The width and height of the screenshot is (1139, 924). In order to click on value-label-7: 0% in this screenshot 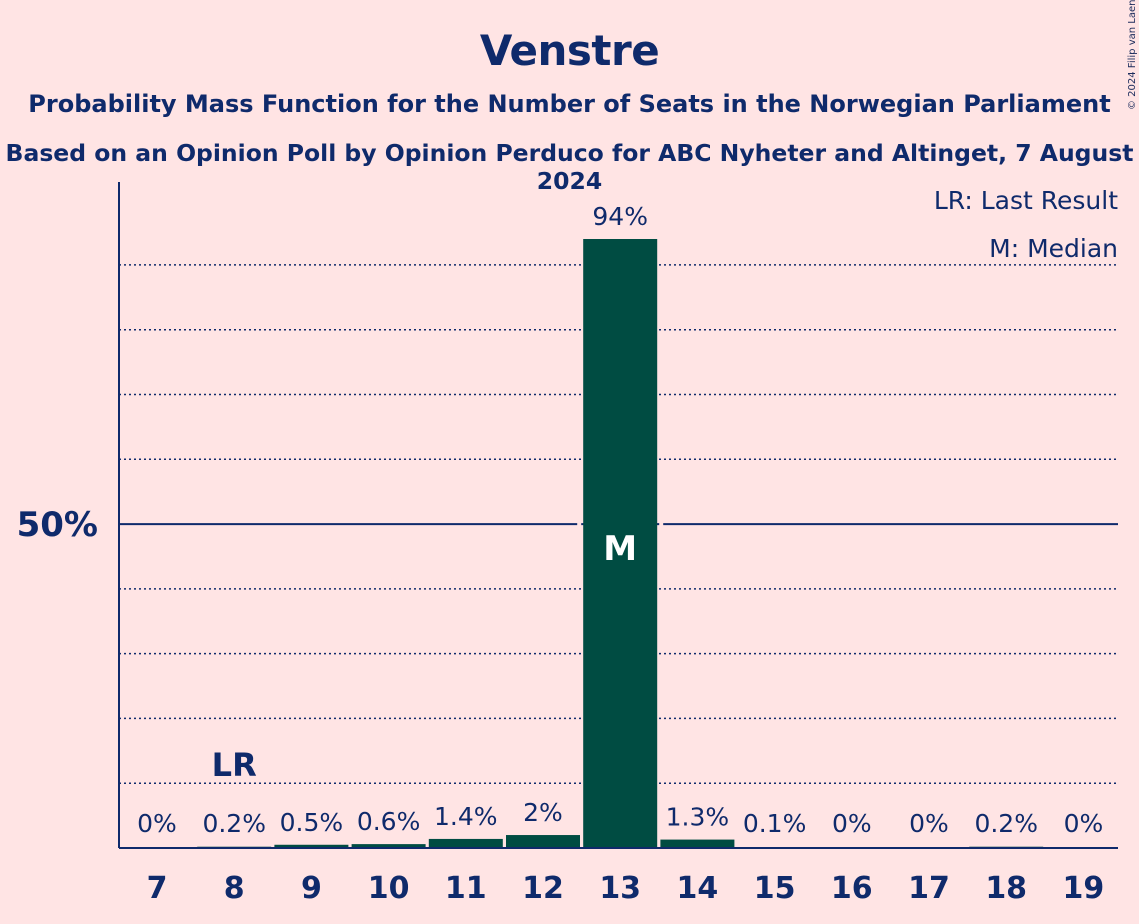, I will do `click(157, 823)`.